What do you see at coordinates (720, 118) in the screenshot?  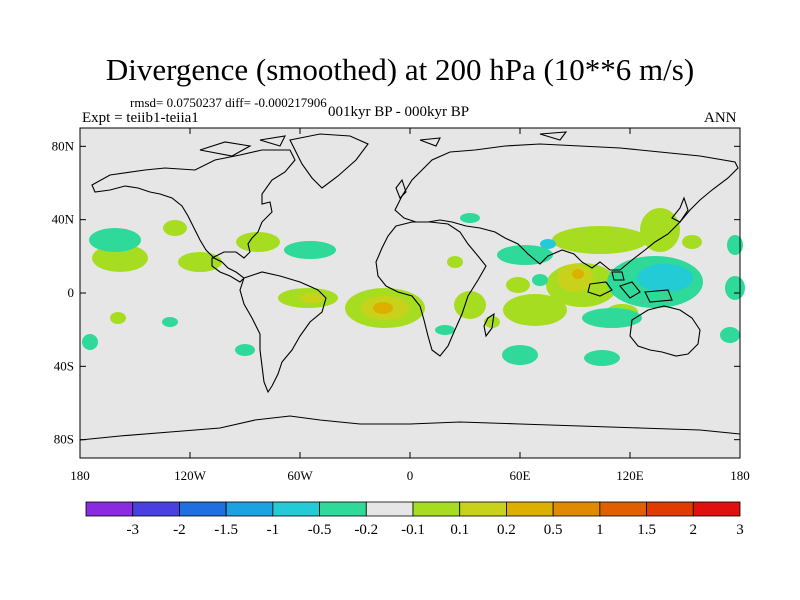 I see `season-label: ANN` at bounding box center [720, 118].